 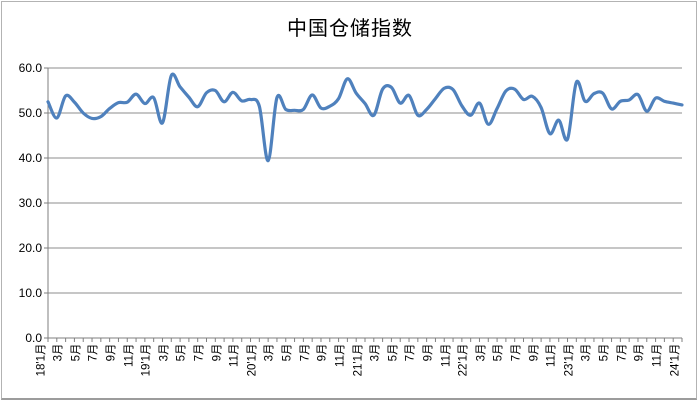 What do you see at coordinates (358, 360) in the screenshot?
I see `x-axis-label: 21'1月` at bounding box center [358, 360].